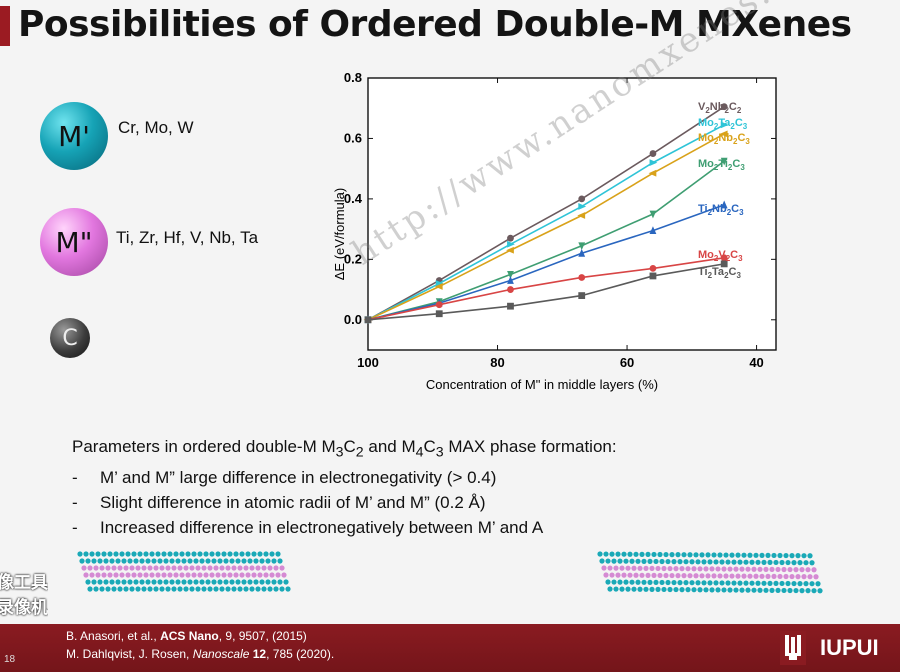  I want to click on series-line-Mo2Nb2C3, so click(546, 227).